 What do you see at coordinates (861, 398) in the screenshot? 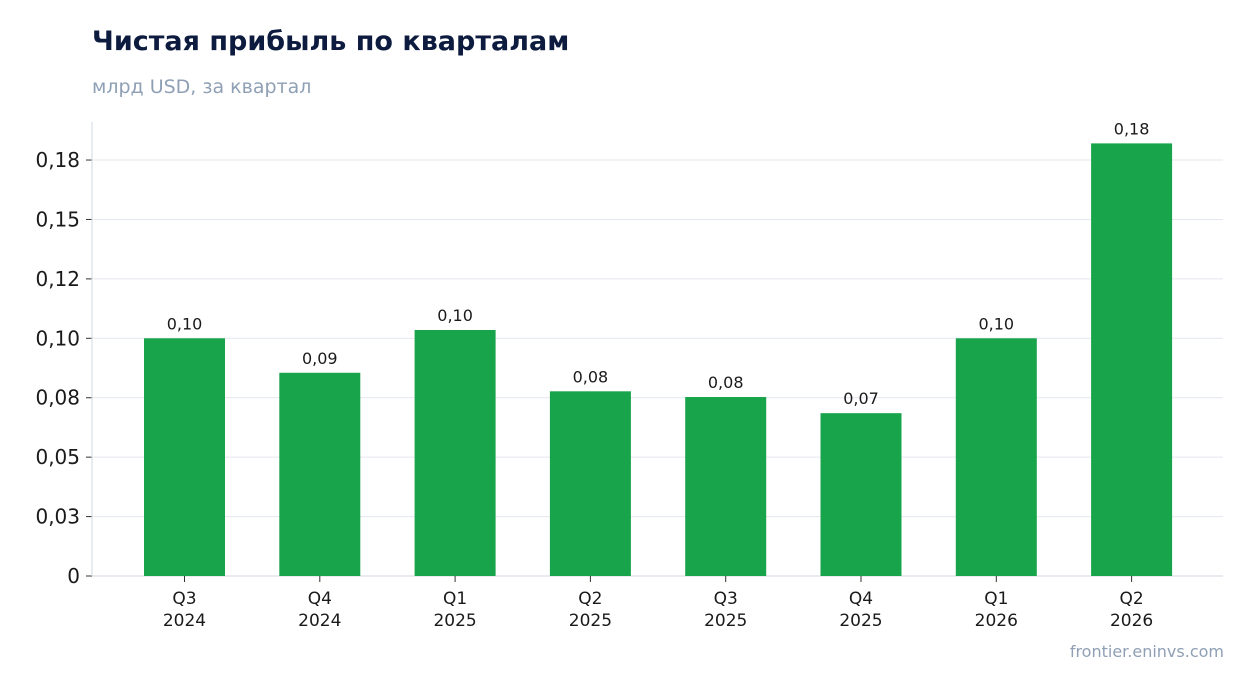
I see `data-label: 0,07` at bounding box center [861, 398].